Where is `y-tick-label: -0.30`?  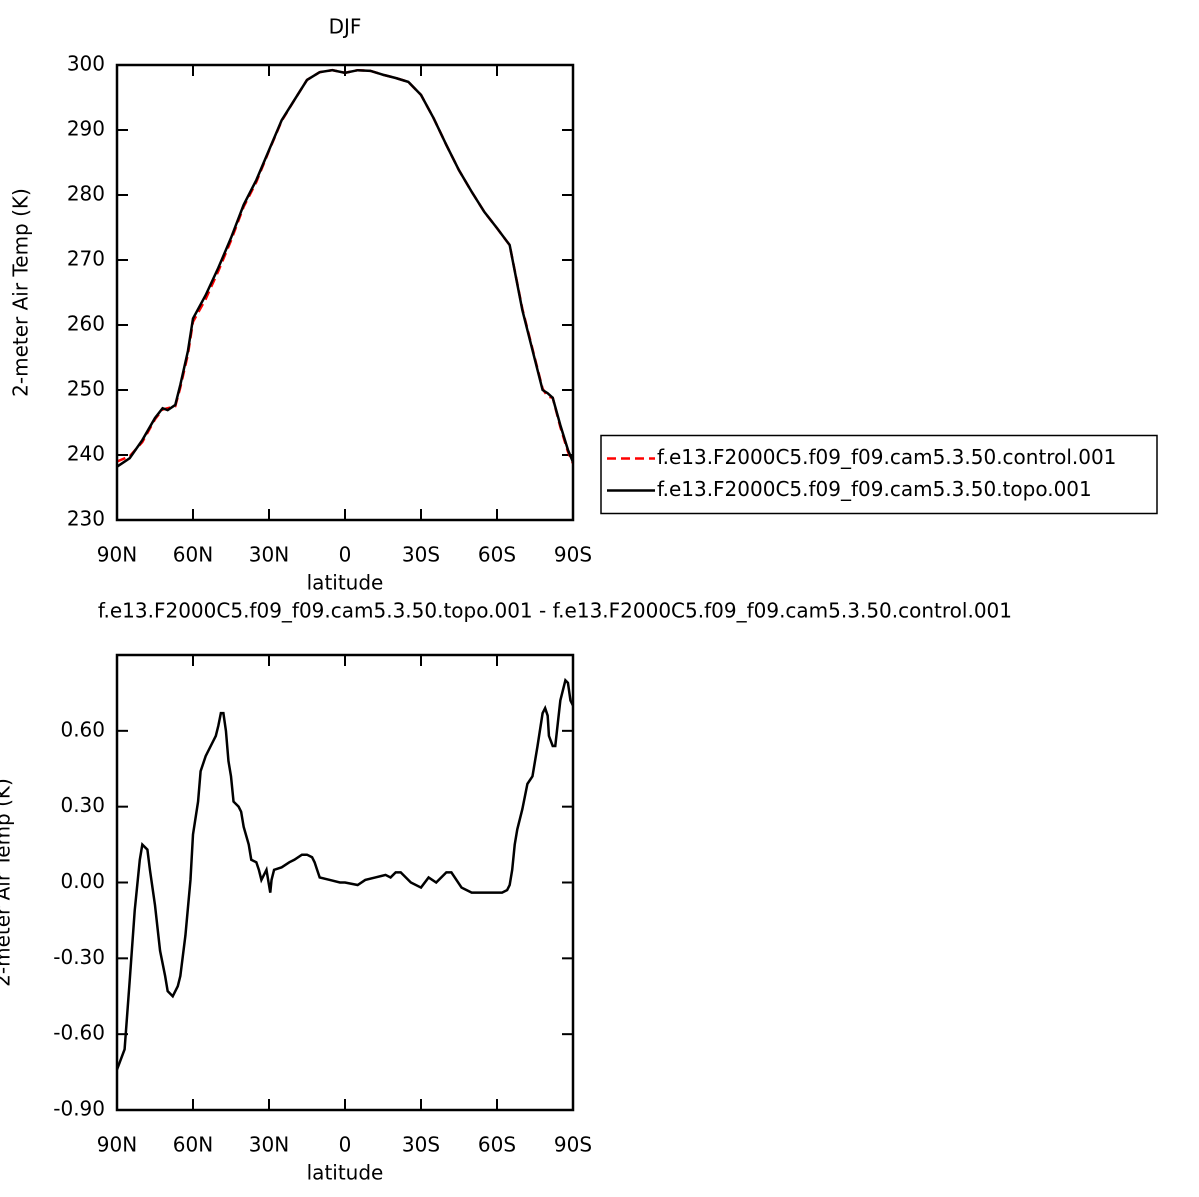
y-tick-label: -0.30 is located at coordinates (79, 957).